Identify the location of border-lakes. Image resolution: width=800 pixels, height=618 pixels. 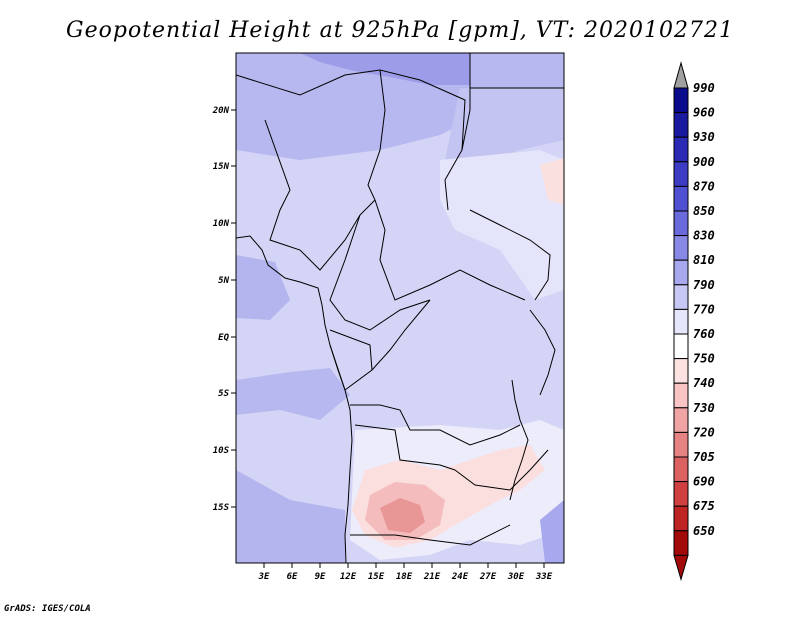
(519, 440).